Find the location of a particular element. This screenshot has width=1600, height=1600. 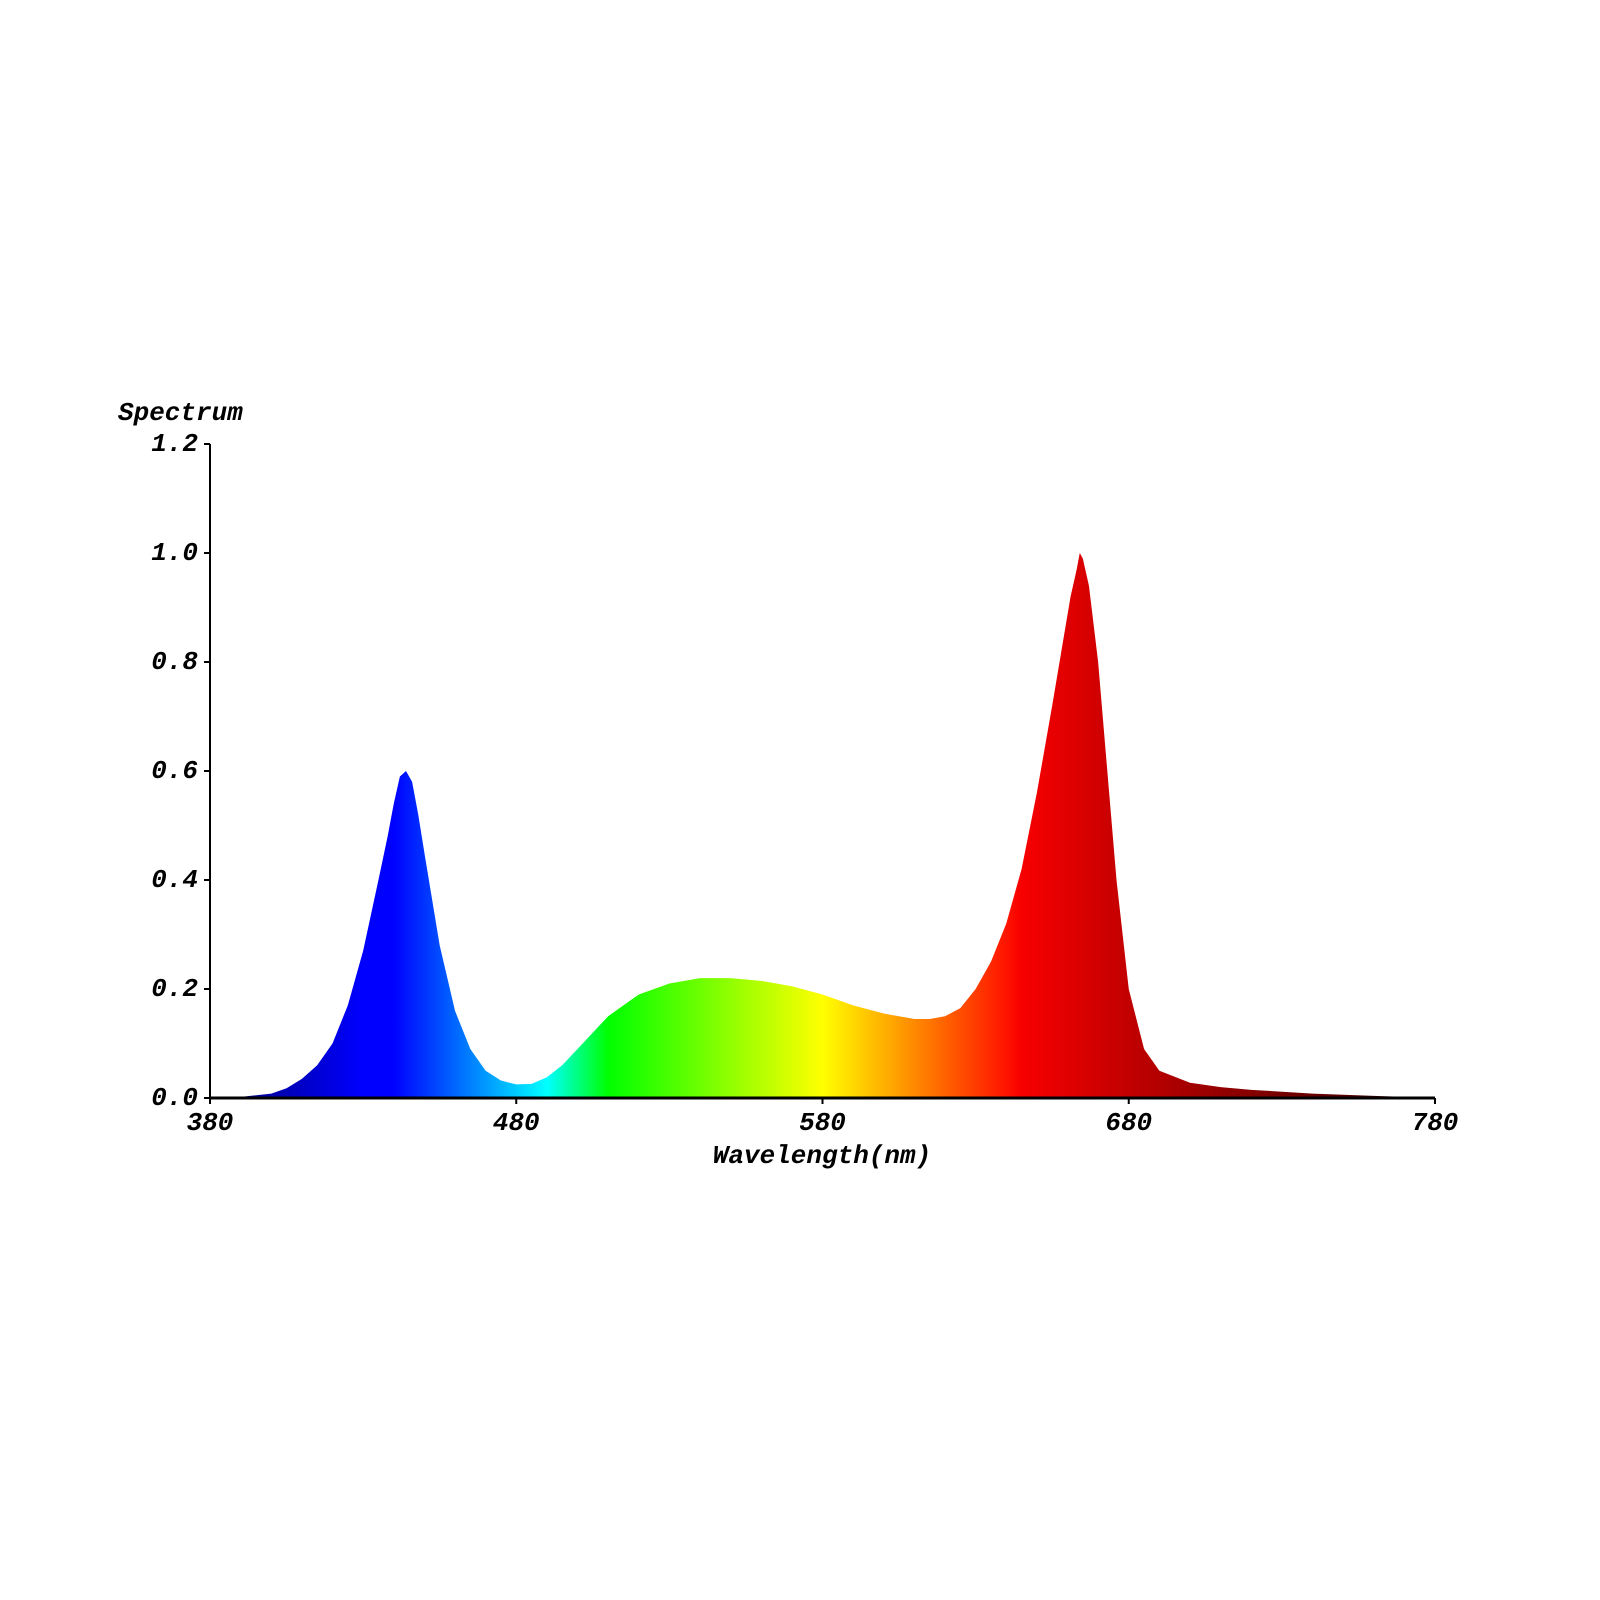

y-tick-label: 0.0 is located at coordinates (174, 1098).